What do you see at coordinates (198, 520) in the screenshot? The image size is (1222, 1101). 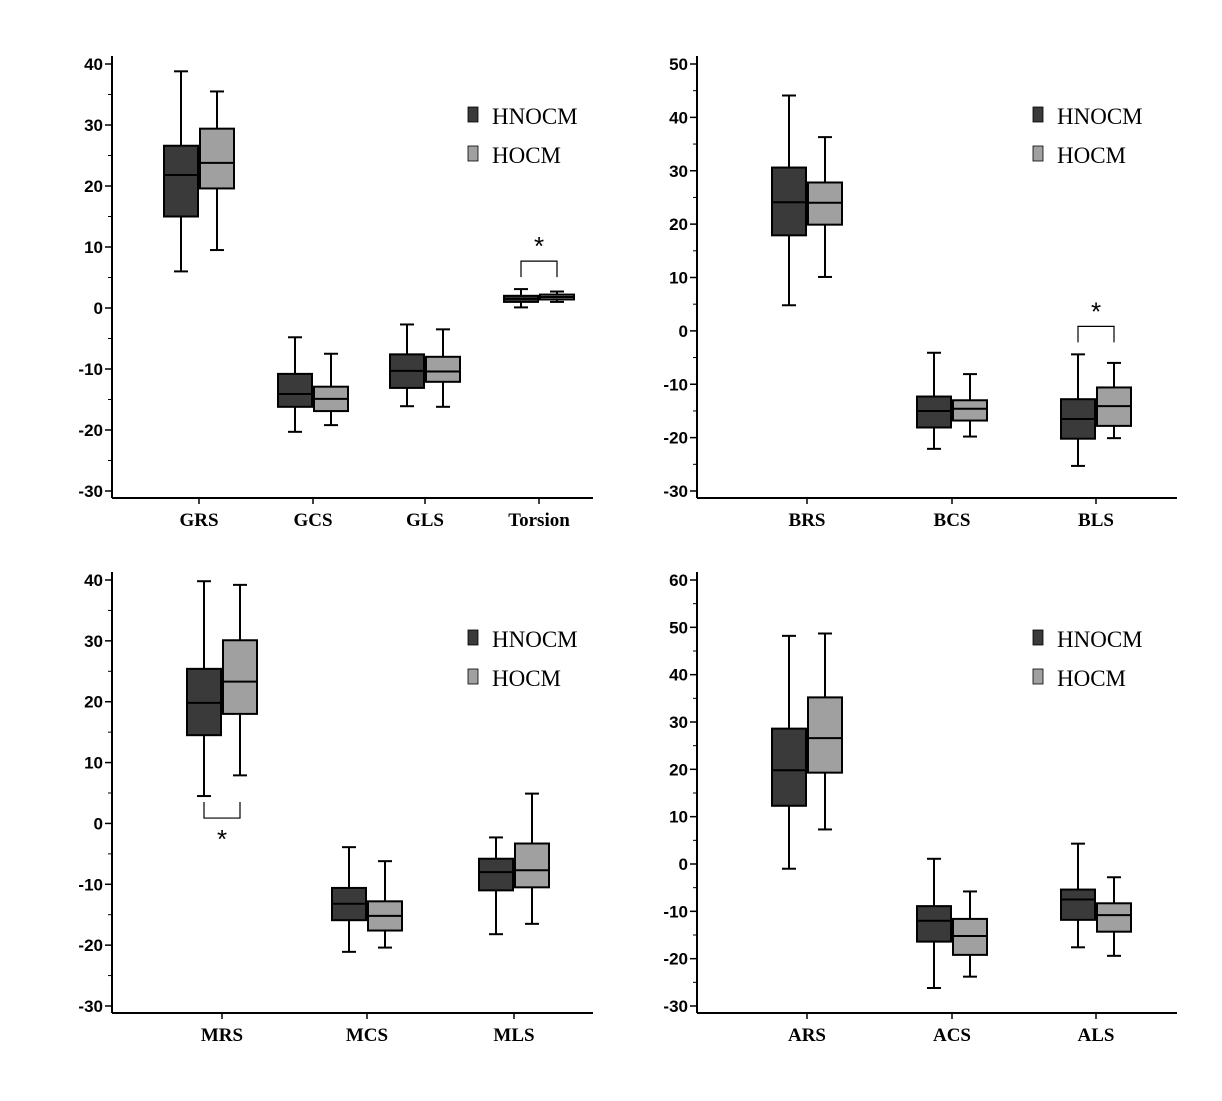 I see `x-tick-label: GRS` at bounding box center [198, 520].